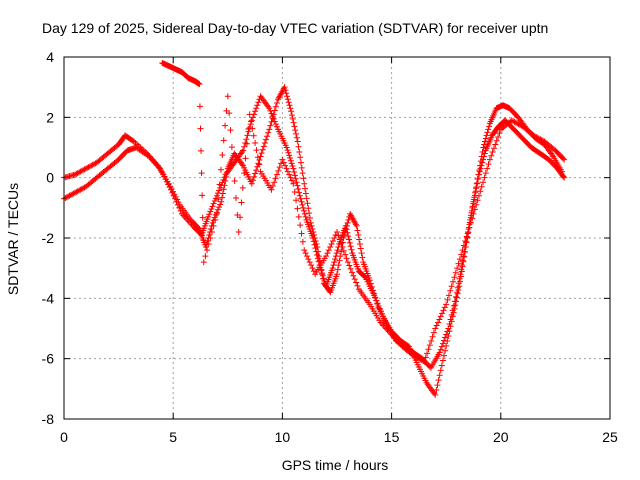 The image size is (640, 480). Describe the element at coordinates (50, 57) in the screenshot. I see `y-tick-label: 4` at that location.